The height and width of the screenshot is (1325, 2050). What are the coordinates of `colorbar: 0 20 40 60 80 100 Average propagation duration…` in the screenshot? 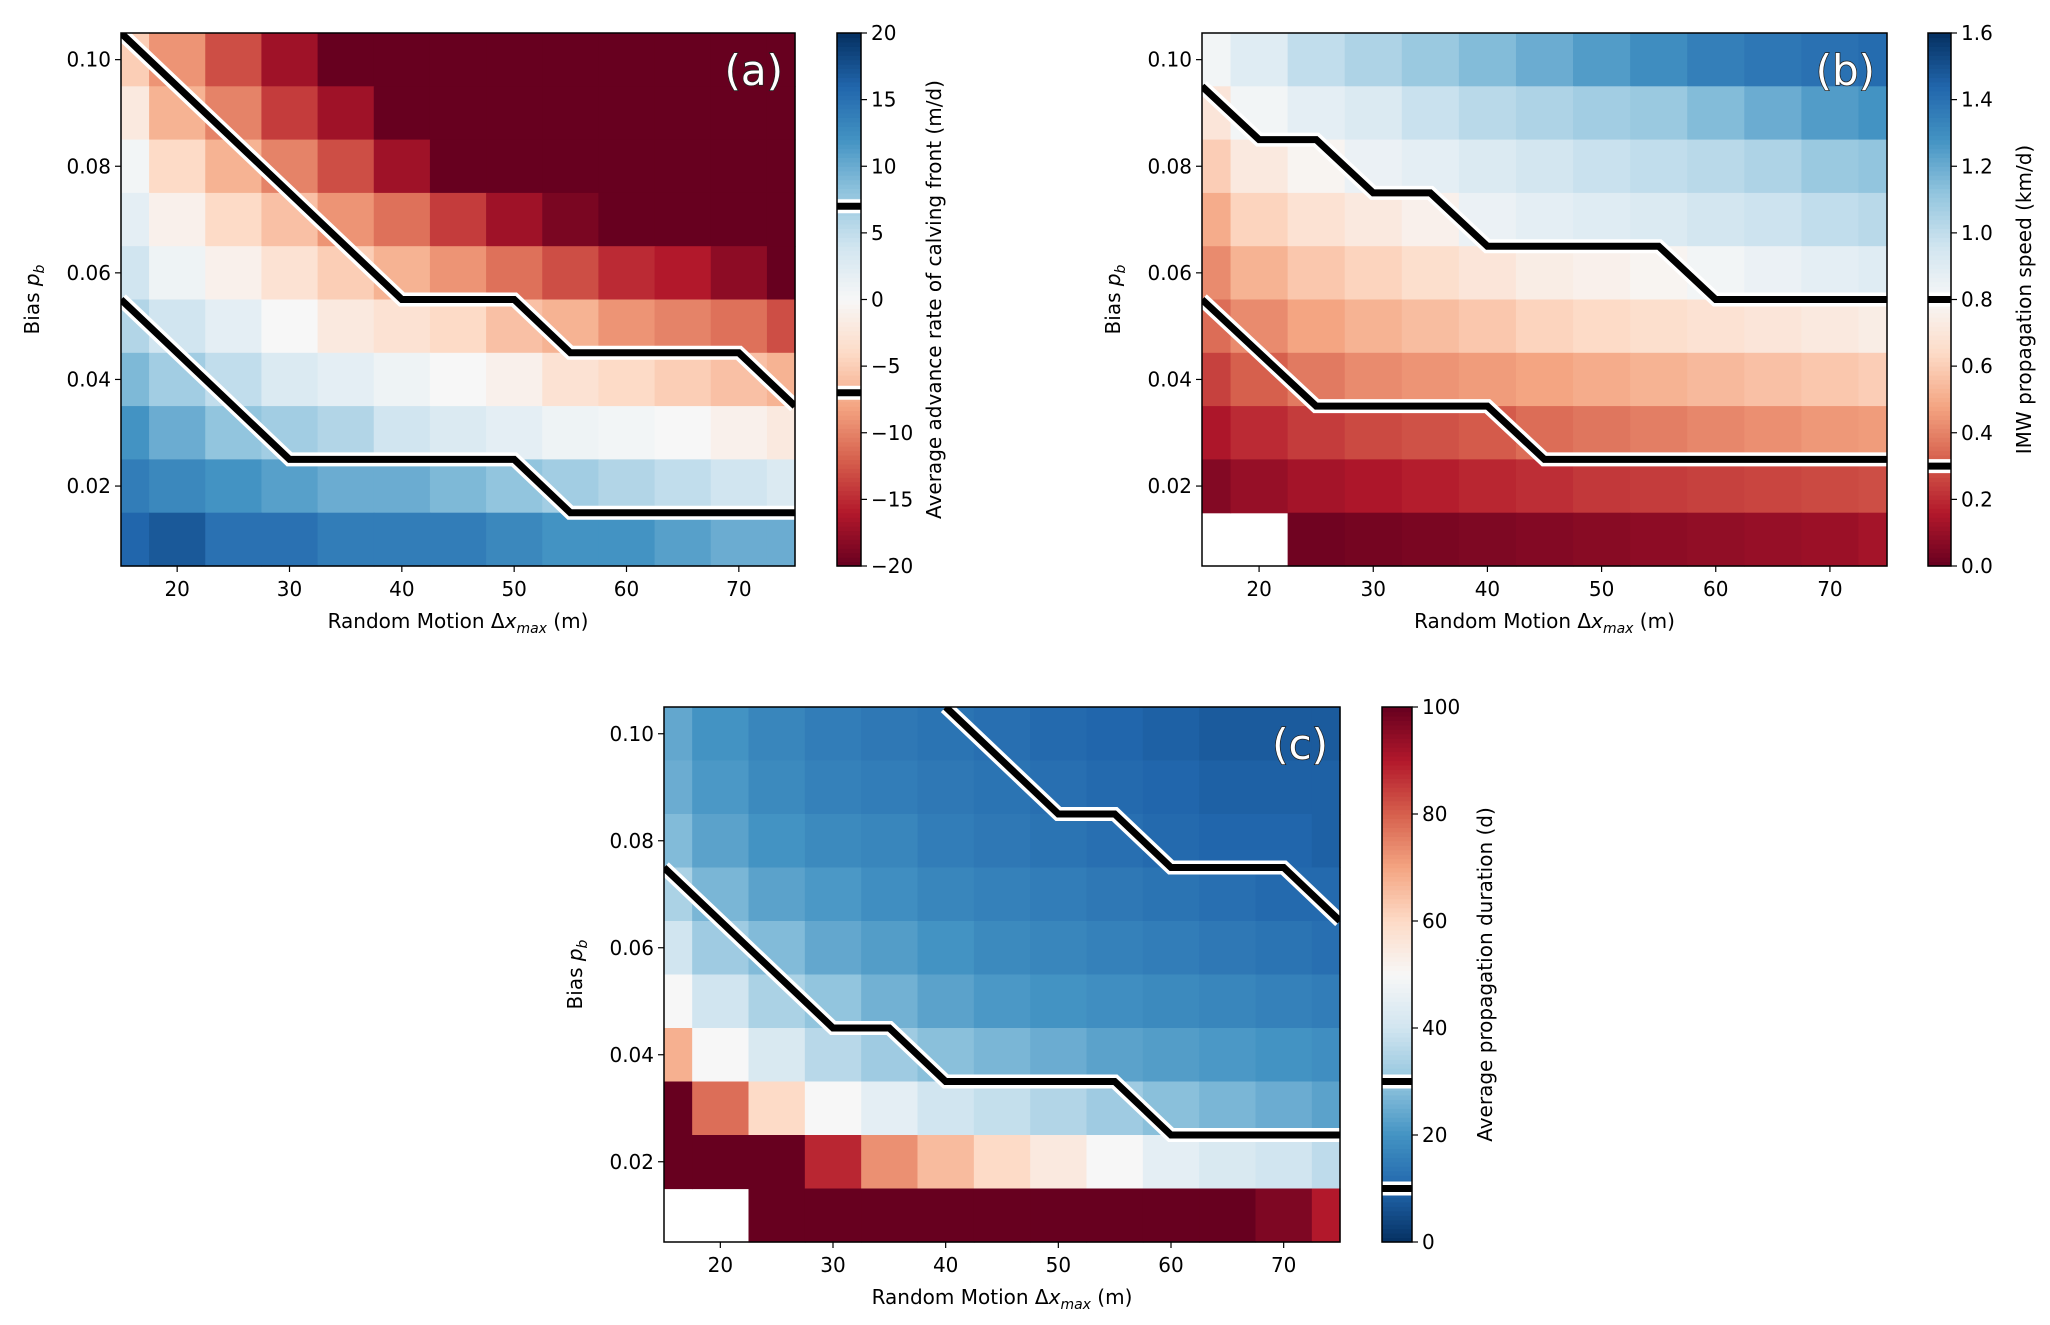 It's located at (1439, 974).